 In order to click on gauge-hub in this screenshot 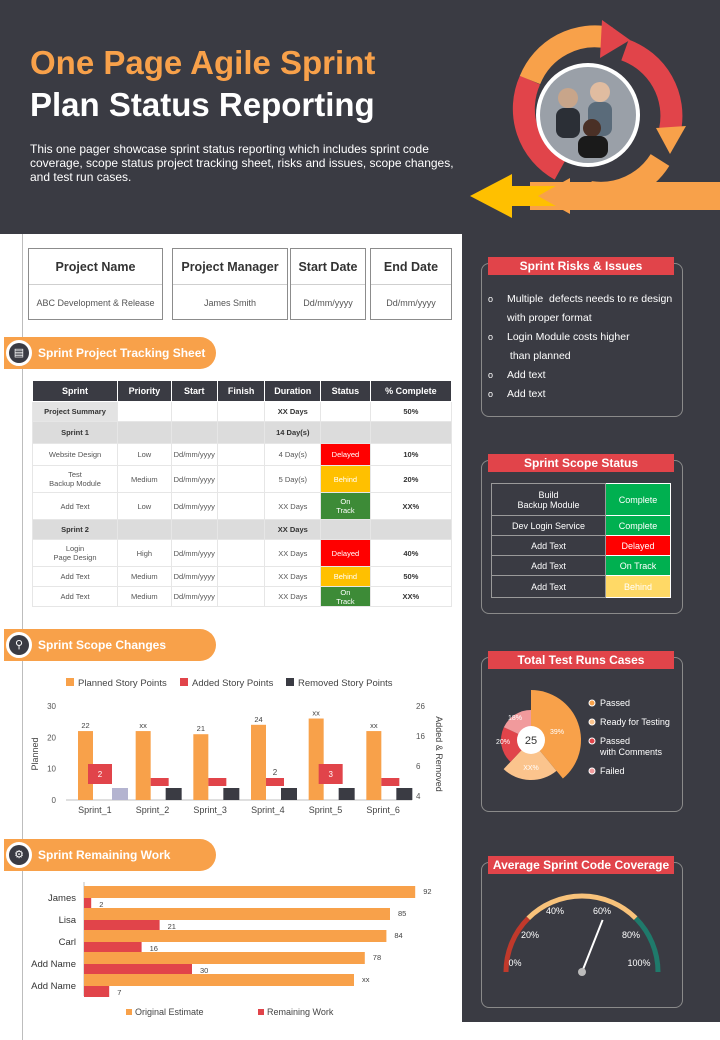, I will do `click(582, 972)`.